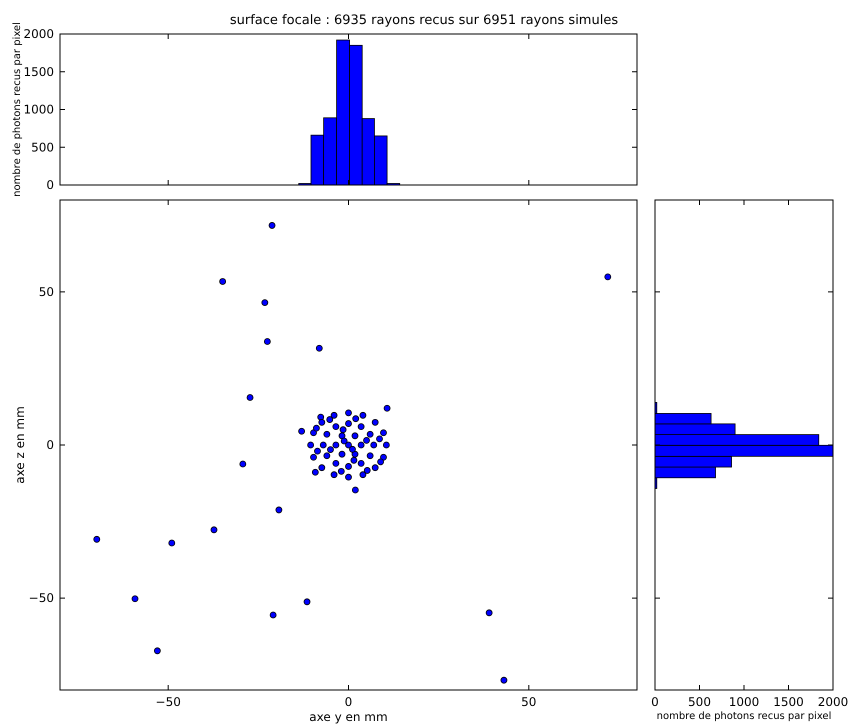 The image size is (849, 725). I want to click on y-tick-label: 2000, so click(38, 34).